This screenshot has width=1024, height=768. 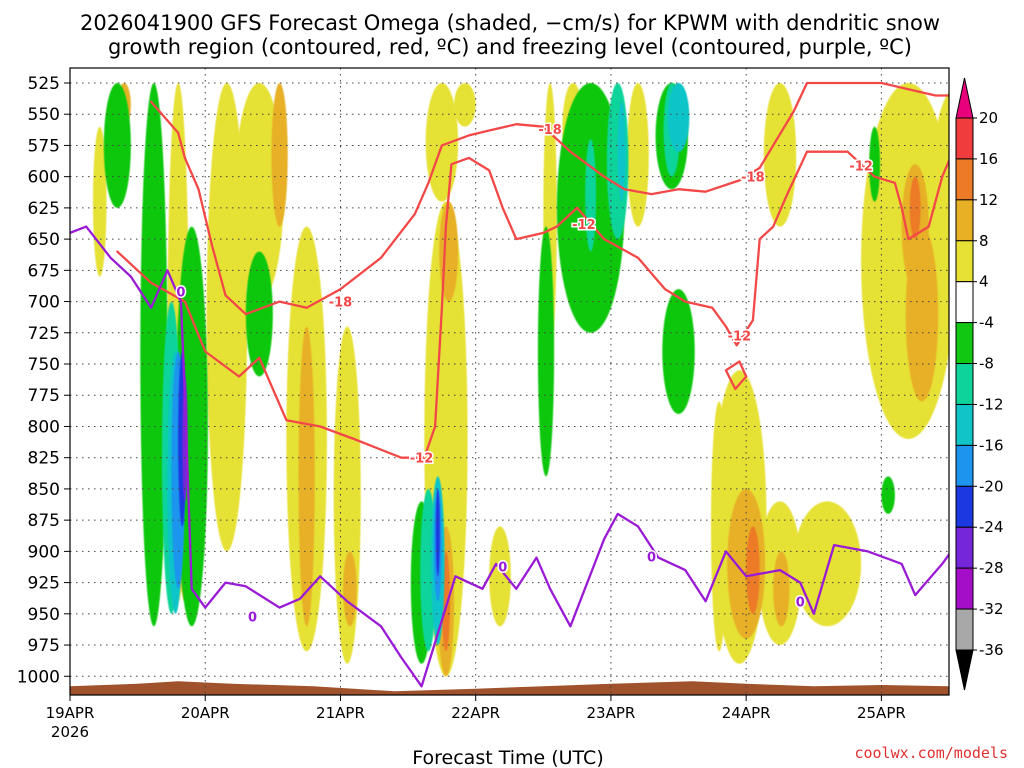 What do you see at coordinates (44, 209) in the screenshot?
I see `y-tick-label-625: 625` at bounding box center [44, 209].